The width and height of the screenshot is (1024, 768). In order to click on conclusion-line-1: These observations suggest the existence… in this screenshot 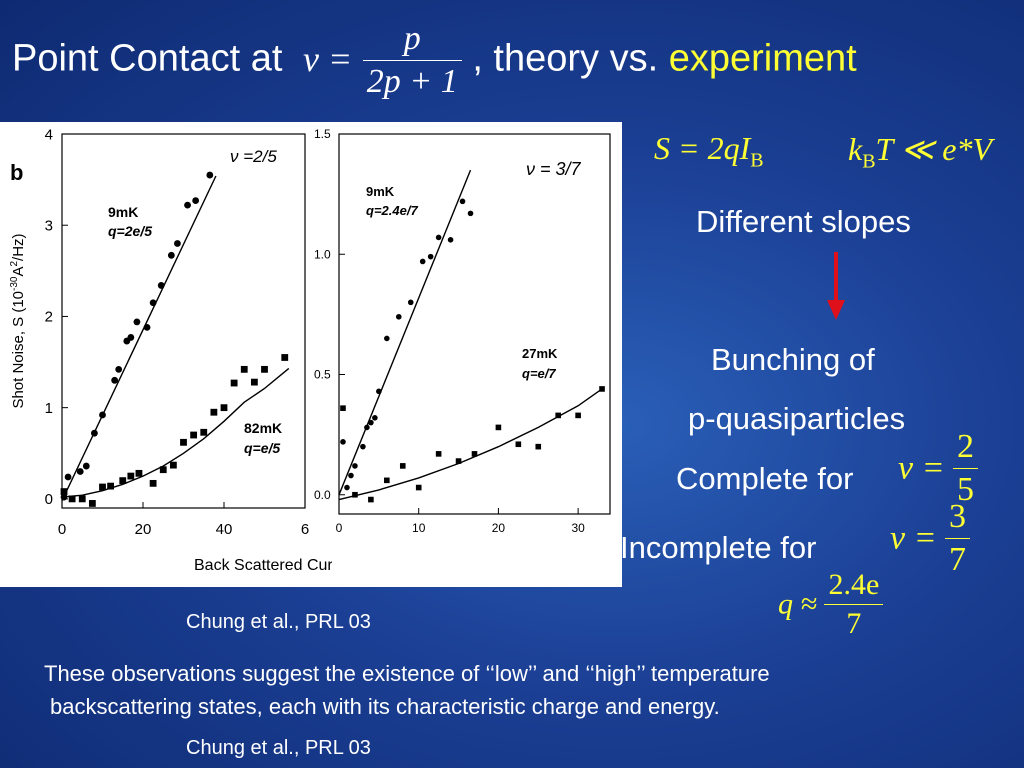, I will do `click(407, 673)`.